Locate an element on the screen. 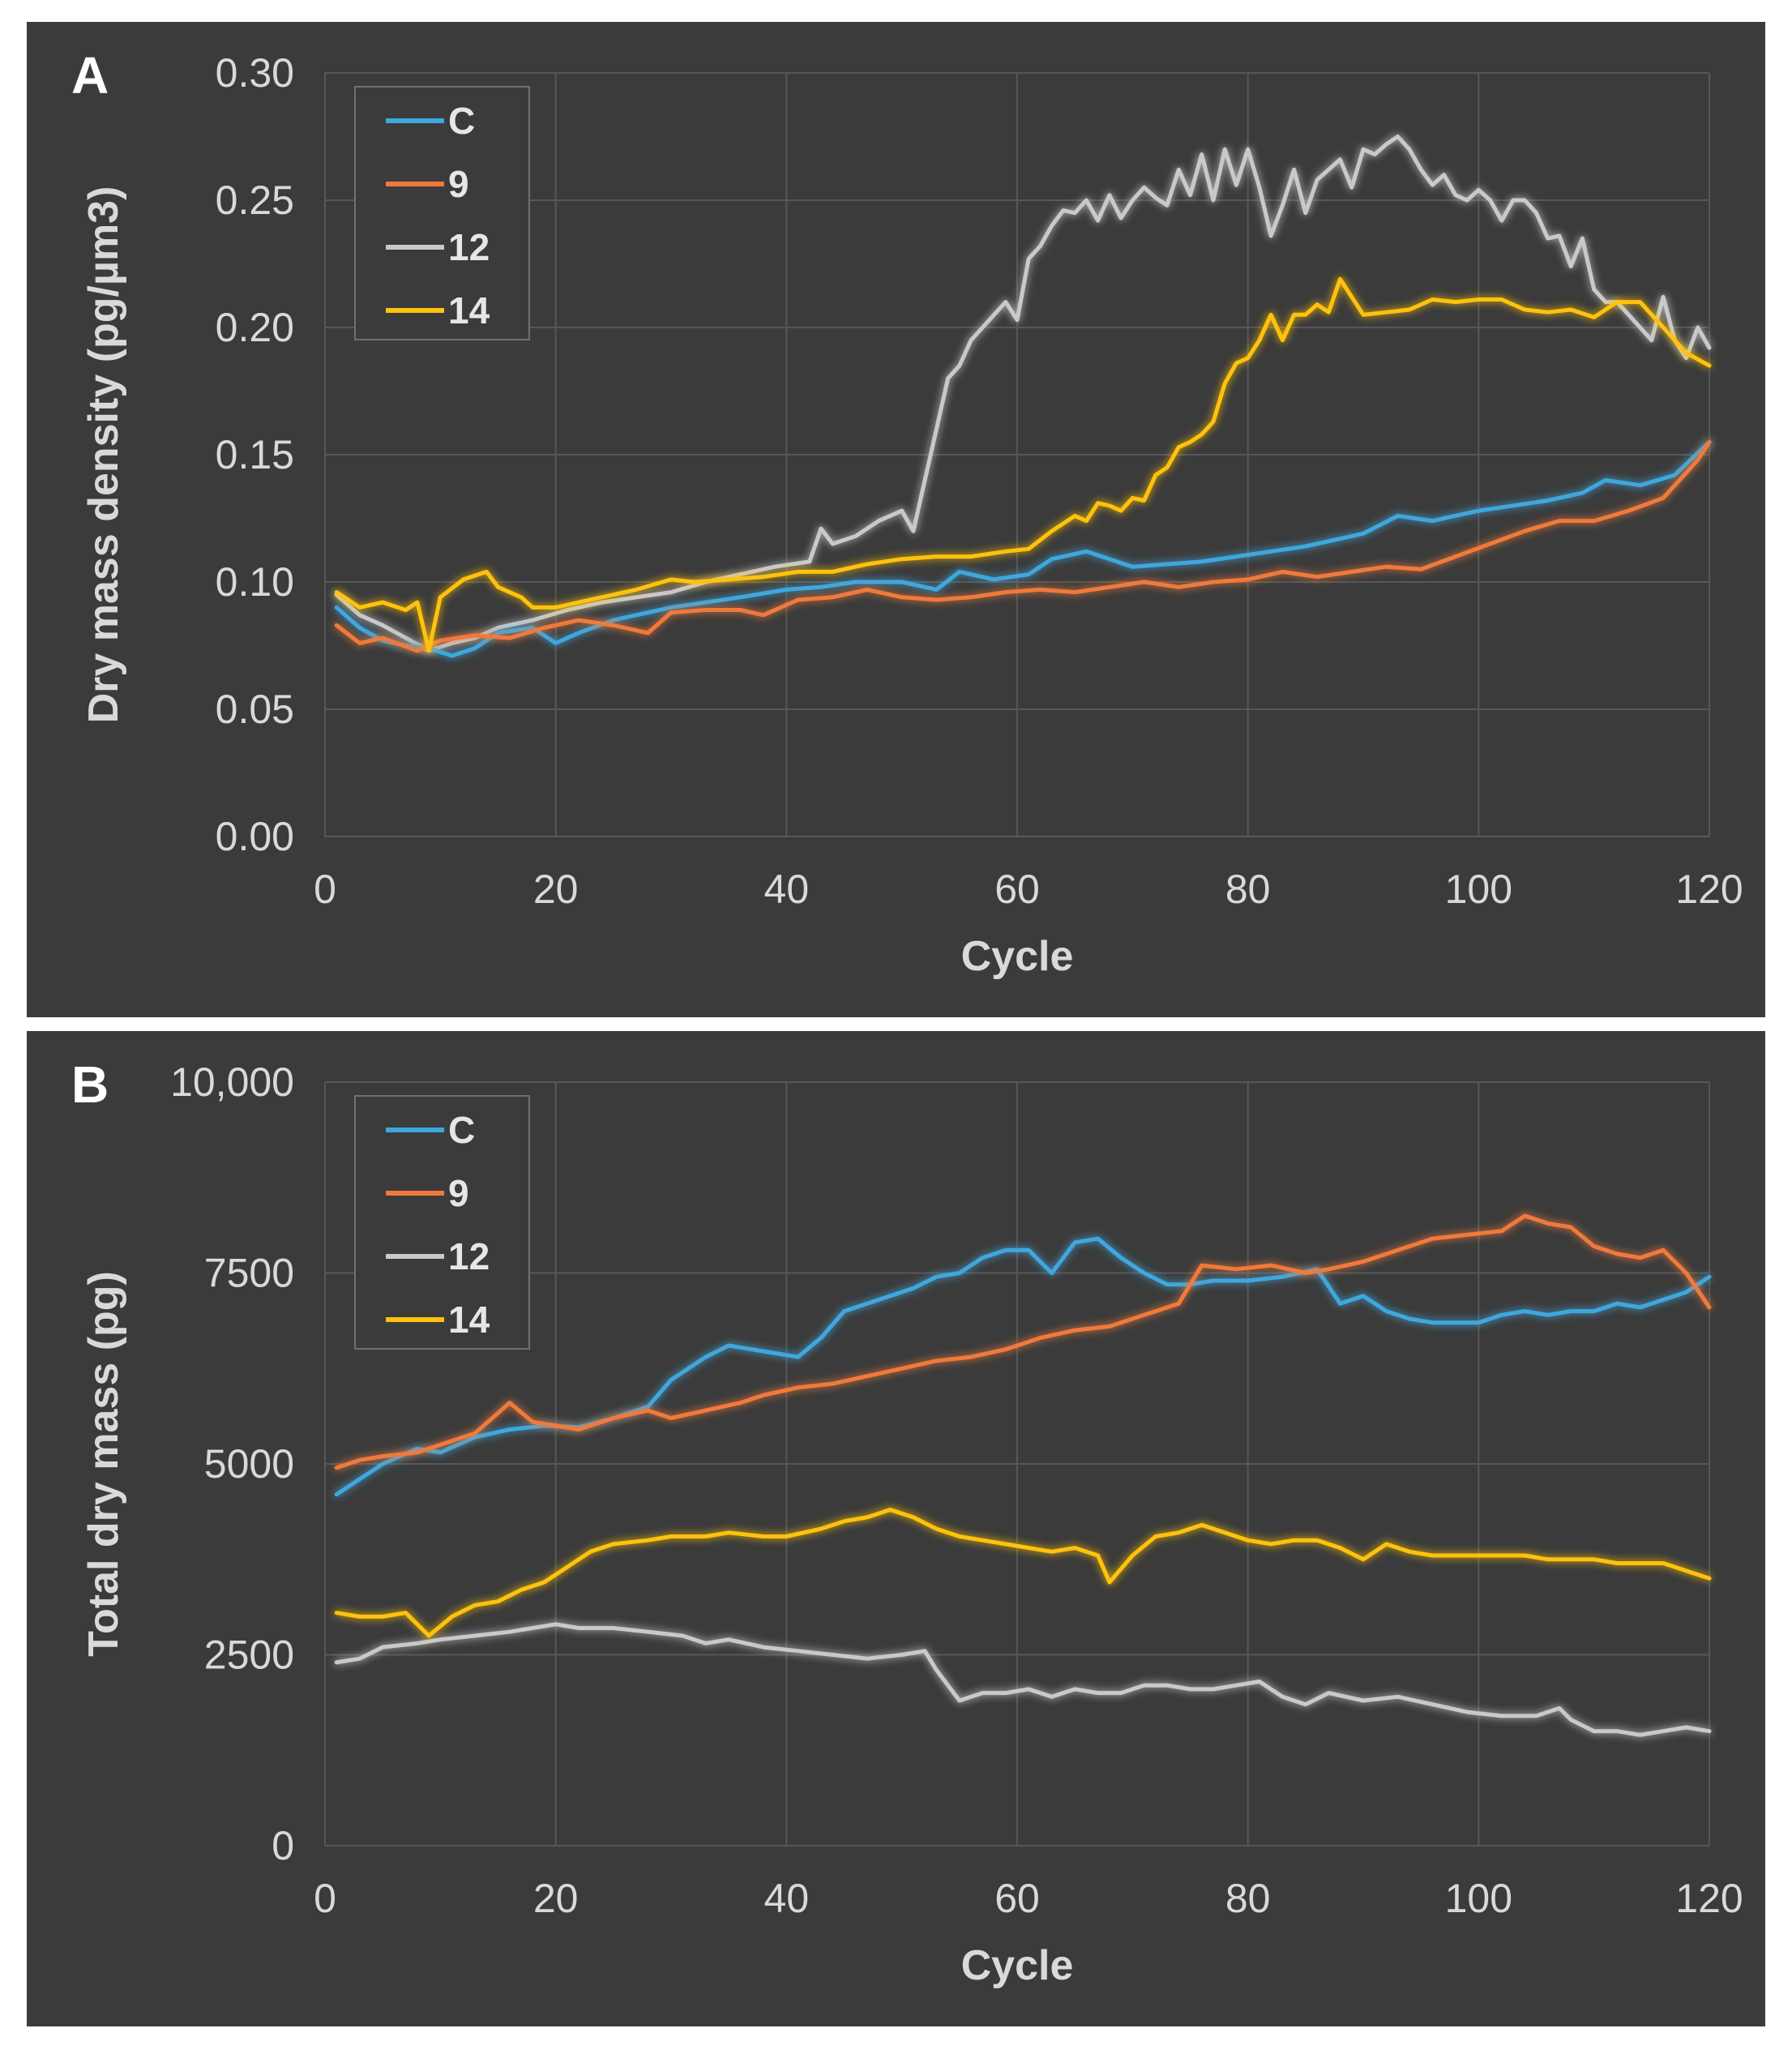 The image size is (1792, 2054). chart-b-xtick-label: 0 is located at coordinates (325, 1898).